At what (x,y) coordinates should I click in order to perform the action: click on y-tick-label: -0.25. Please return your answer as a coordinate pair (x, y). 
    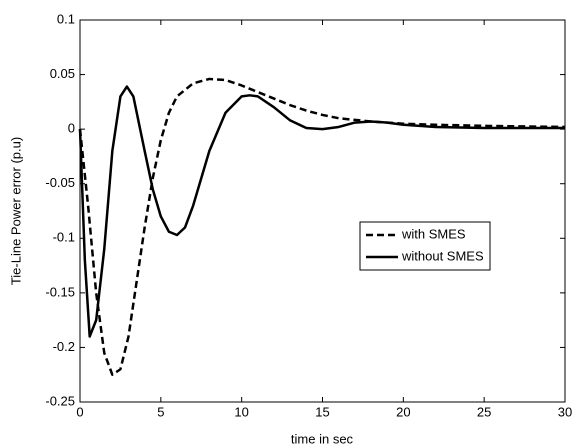
    Looking at the image, I should click on (60, 400).